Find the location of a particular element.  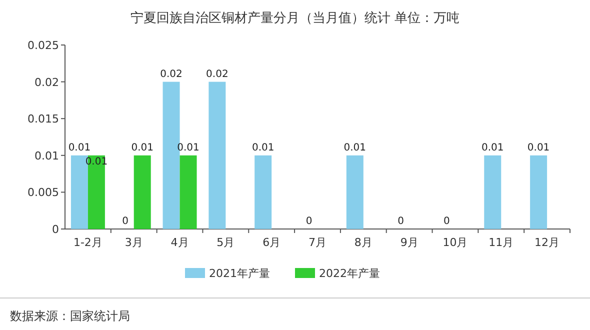

x-tick-label: 1-2月 is located at coordinates (87, 242).